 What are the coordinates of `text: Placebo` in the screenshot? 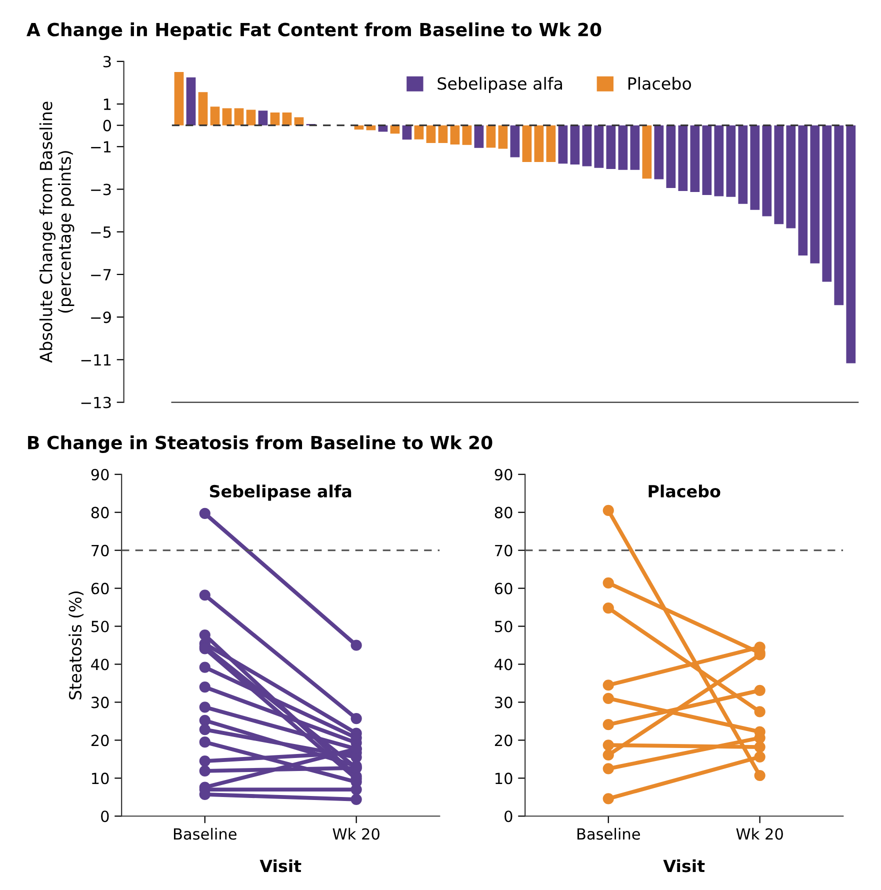 It's located at (684, 491).